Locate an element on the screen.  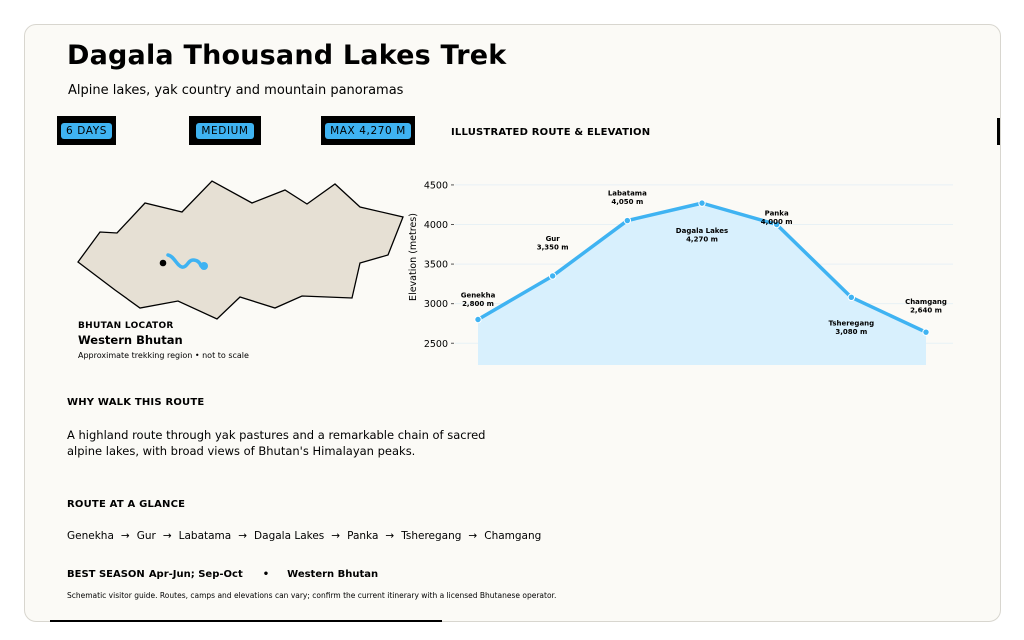
elevation-area is located at coordinates (702, 284).